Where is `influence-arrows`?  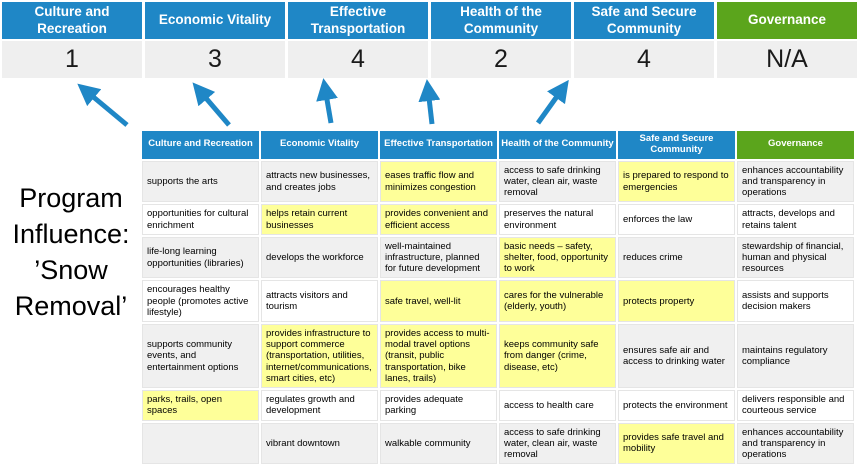 influence-arrows is located at coordinates (323, 102).